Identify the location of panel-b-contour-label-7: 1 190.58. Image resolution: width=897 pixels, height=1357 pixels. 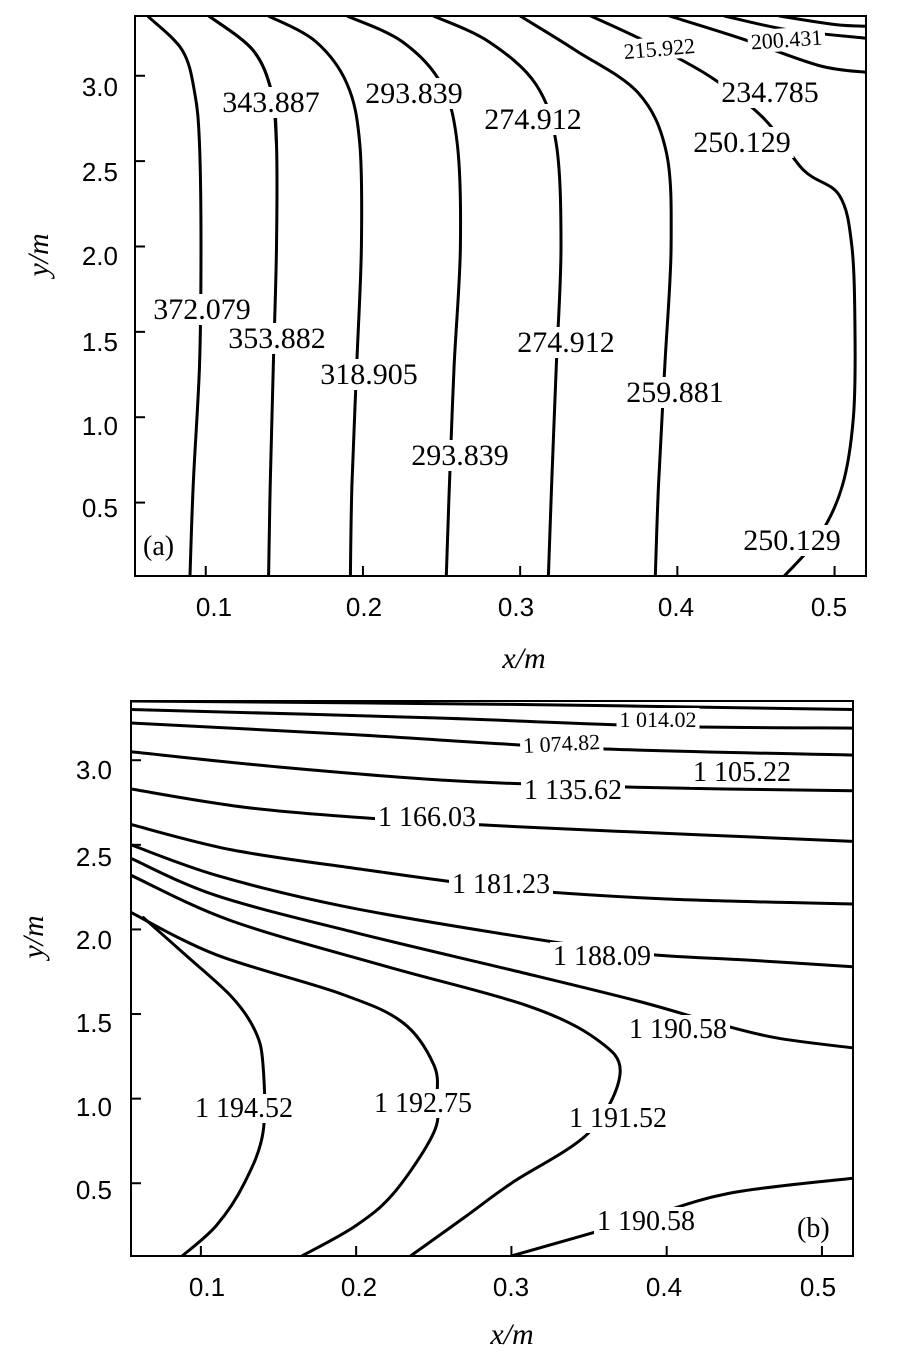
(678, 1029).